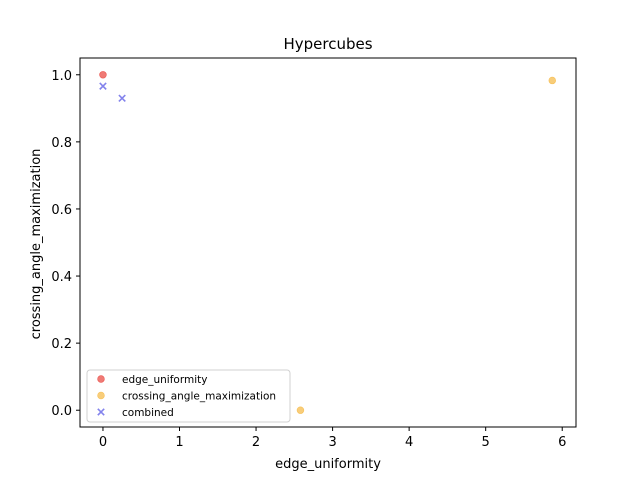  I want to click on legend-label: combined, so click(148, 413).